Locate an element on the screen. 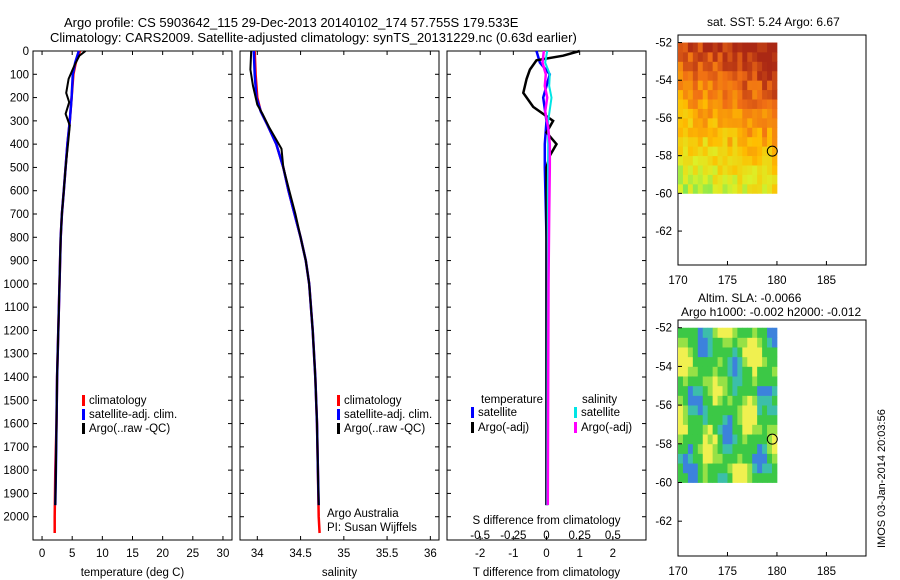 This screenshot has height=580, width=900. difference-series-argo-adj--1 is located at coordinates (551, 277).